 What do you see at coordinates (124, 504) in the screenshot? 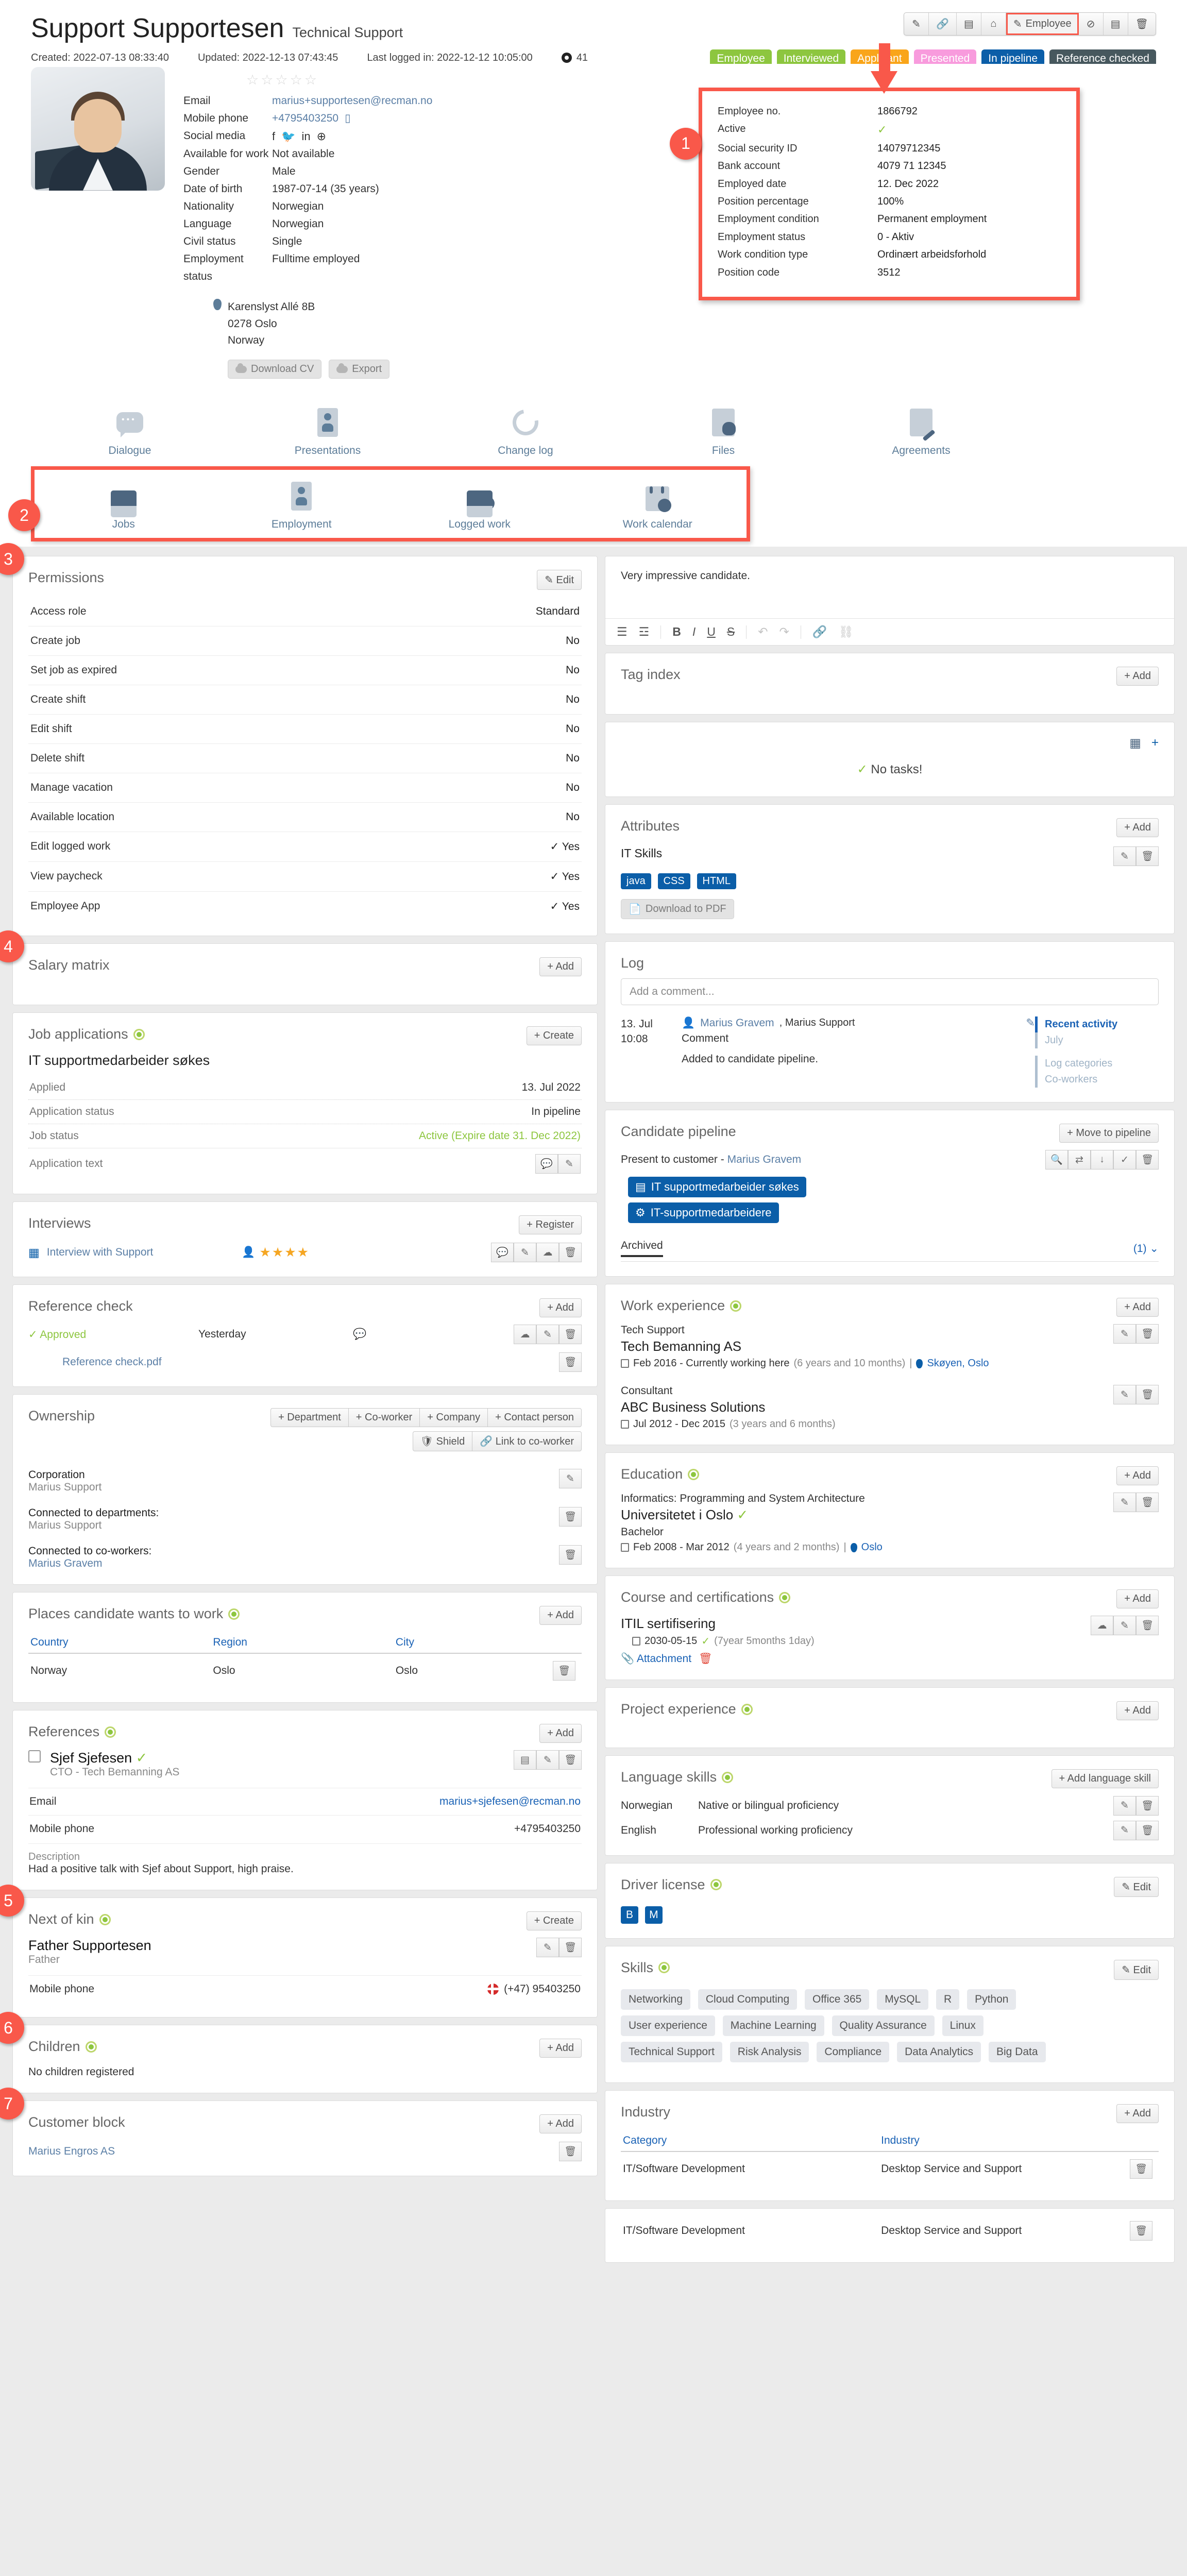
I see `nav-item-jobs: Jobs` at bounding box center [124, 504].